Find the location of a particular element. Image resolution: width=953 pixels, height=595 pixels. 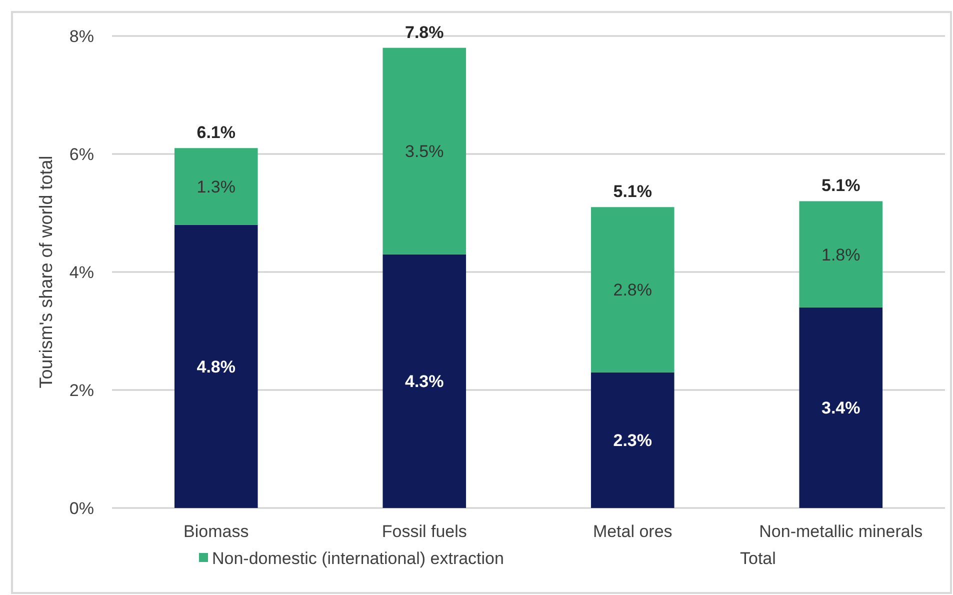

legend-label: Non-domestic (international) extraction is located at coordinates (358, 558).